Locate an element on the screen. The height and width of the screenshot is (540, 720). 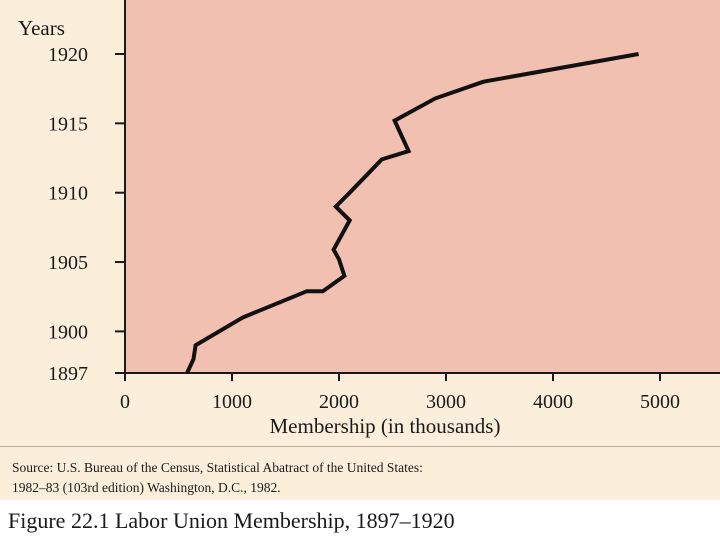
y-tick-label: 1920 is located at coordinates (68, 55).